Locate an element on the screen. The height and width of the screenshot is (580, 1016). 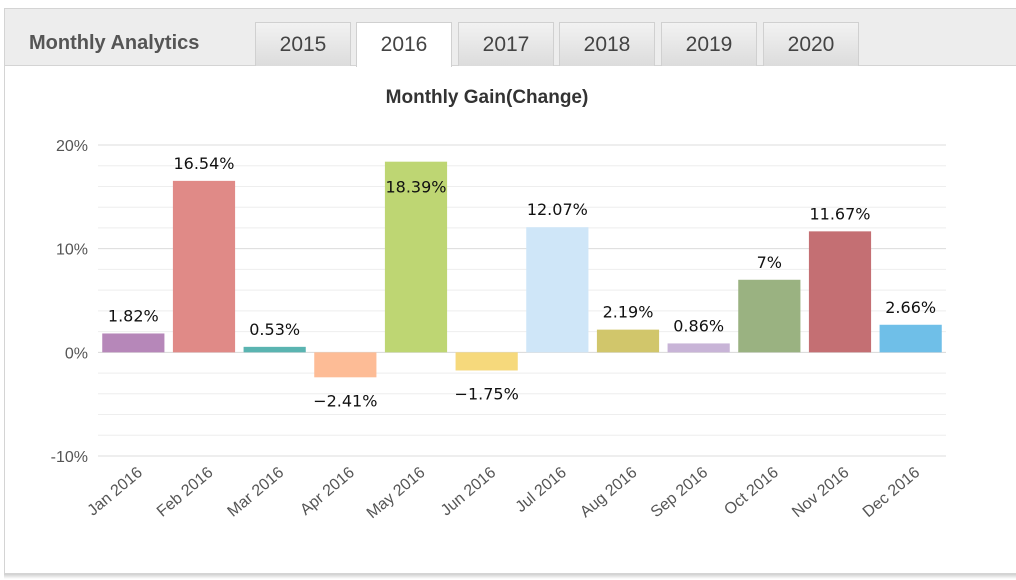
y-tick-label: -10% is located at coordinates (69, 457).